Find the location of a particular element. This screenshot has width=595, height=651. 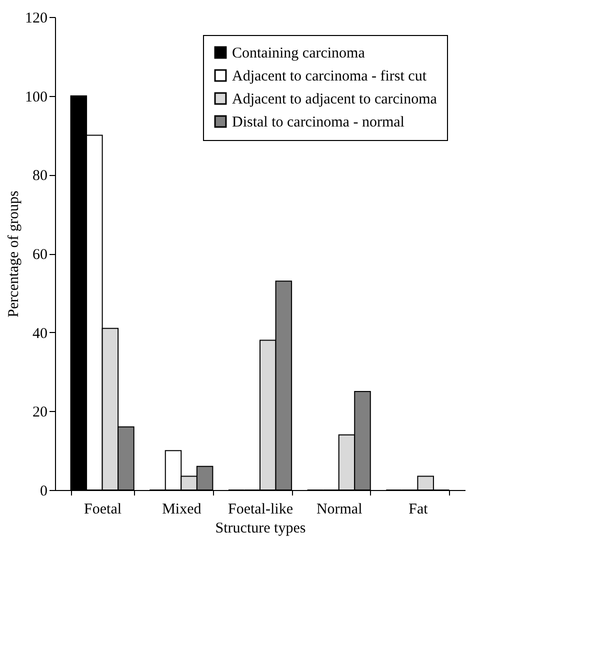

x-tick-label: Foetal-like is located at coordinates (261, 510).